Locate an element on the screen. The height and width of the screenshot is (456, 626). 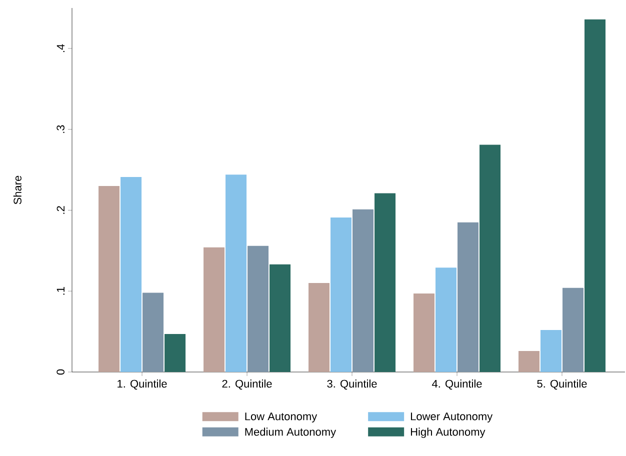
x-tick-label: 2. Quintile is located at coordinates (247, 385).